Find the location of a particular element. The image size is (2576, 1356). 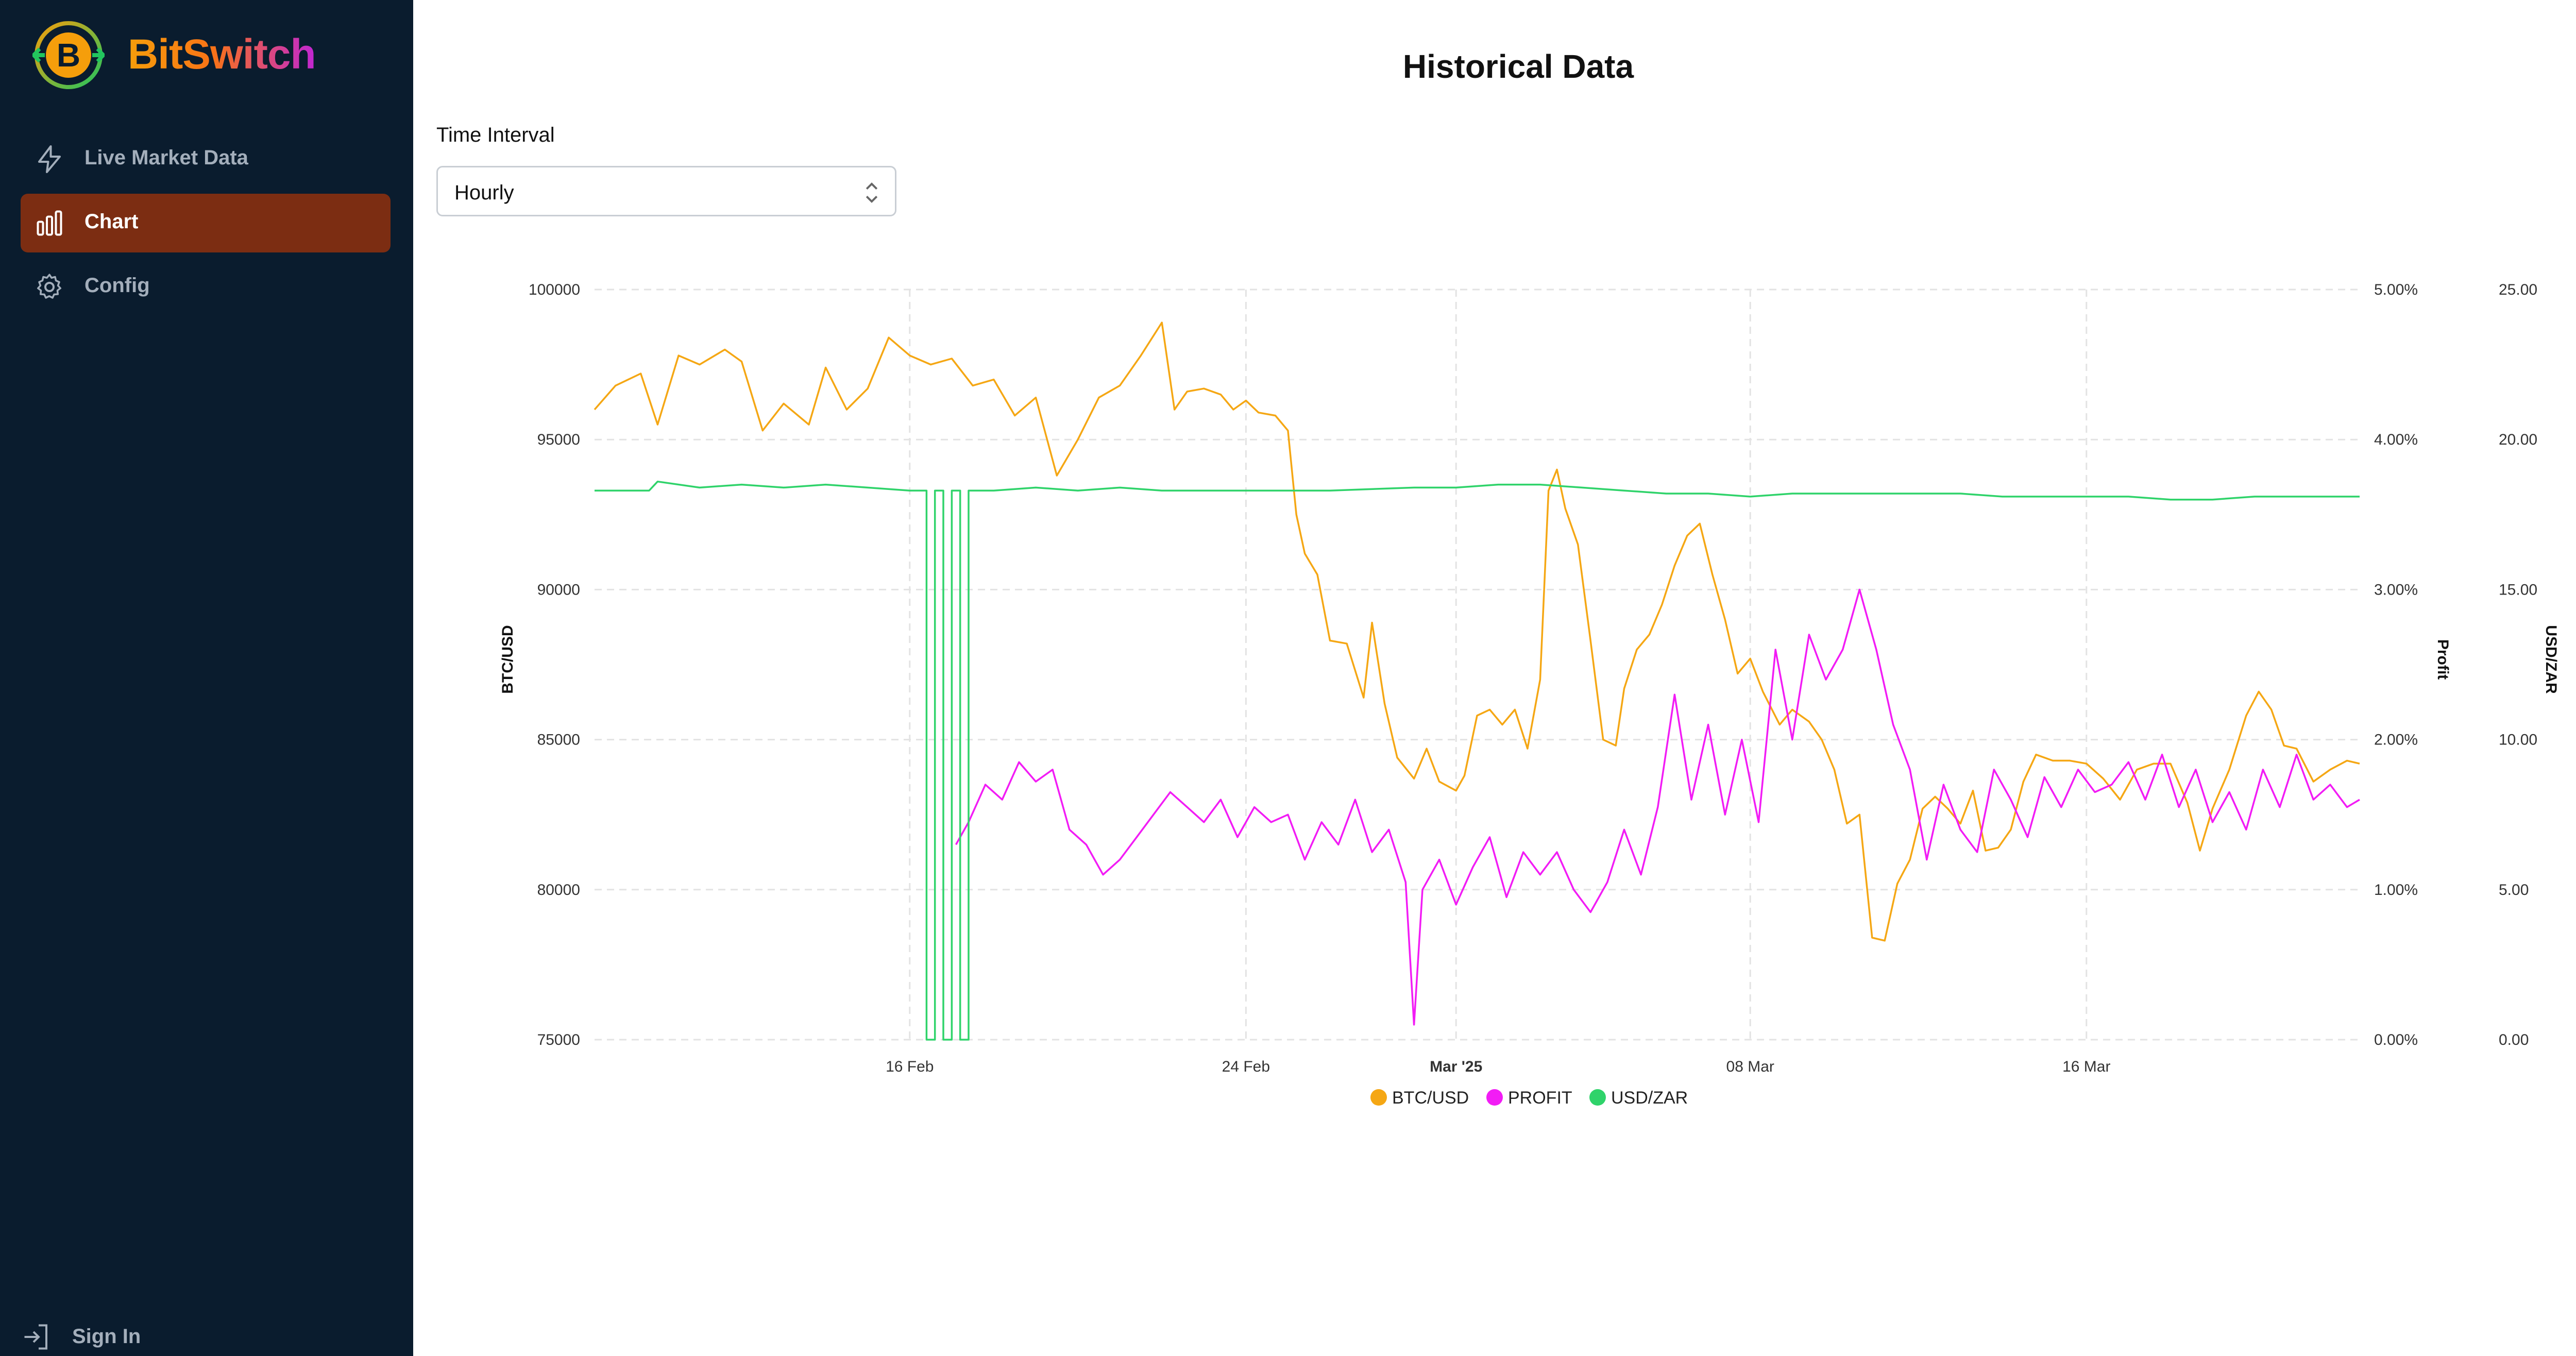

legend-entry: USD/ZAR is located at coordinates (1650, 1098).